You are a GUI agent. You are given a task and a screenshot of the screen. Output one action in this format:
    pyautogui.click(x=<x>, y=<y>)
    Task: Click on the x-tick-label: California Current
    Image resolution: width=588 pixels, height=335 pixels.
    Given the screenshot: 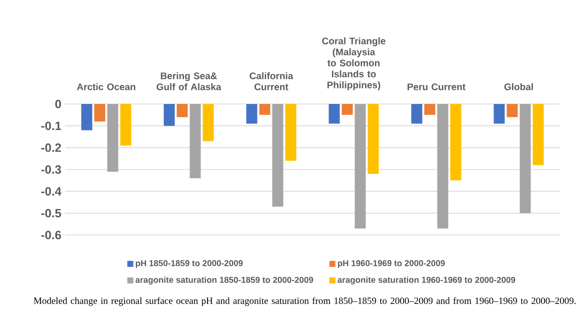 What is the action you would take?
    pyautogui.click(x=272, y=81)
    